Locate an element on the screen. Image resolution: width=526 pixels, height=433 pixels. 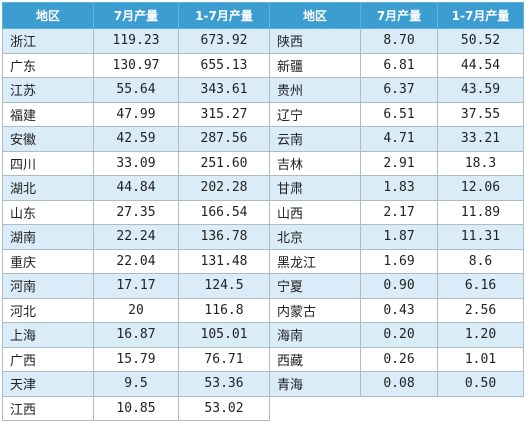
right-cumulative-cell: 2.56 is located at coordinates (480, 310).